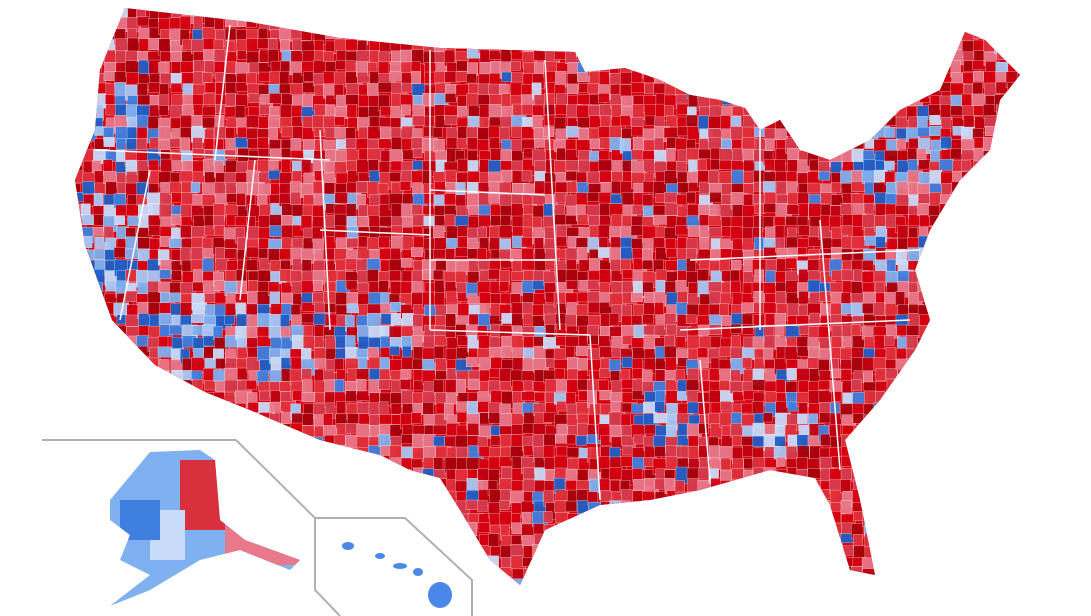  What do you see at coordinates (440, 595) in the screenshot?
I see `island` at bounding box center [440, 595].